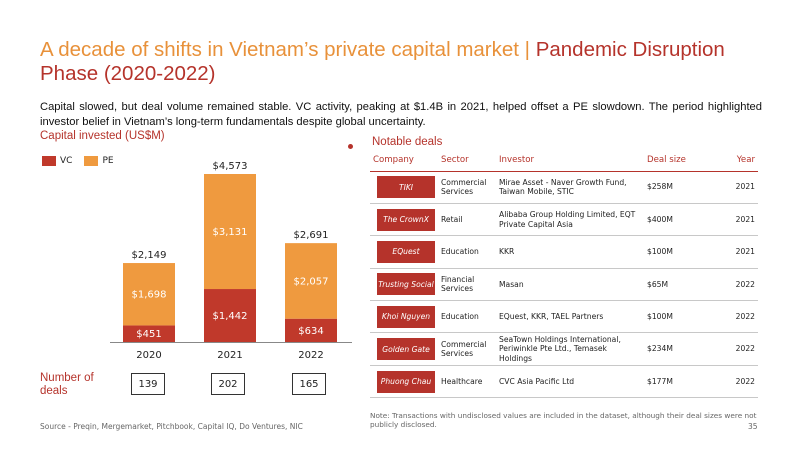 The width and height of the screenshot is (800, 450). I want to click on table-header-row: Company Sector Investor Deal size Year, so click(564, 161).